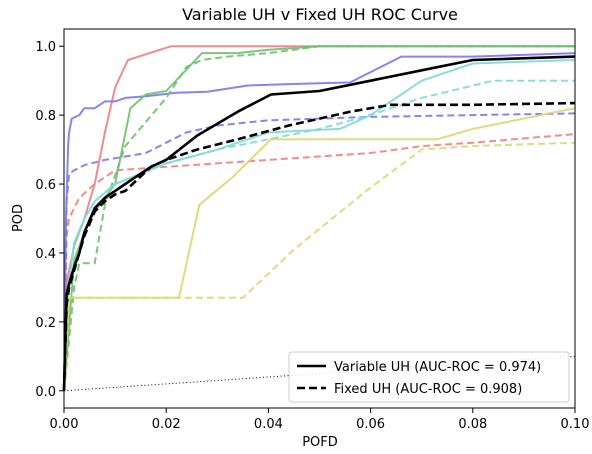 This screenshot has width=592, height=454. Describe the element at coordinates (45, 323) in the screenshot. I see `y-tick-label: 0.2` at that location.